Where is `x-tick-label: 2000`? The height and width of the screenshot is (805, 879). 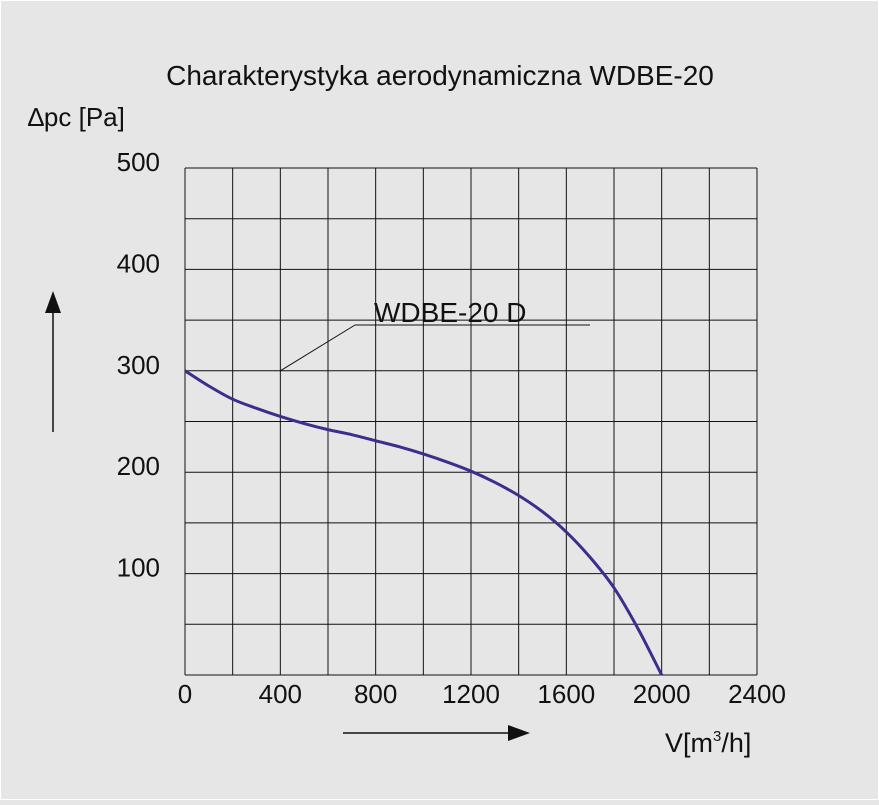 x-tick-label: 2000 is located at coordinates (662, 694).